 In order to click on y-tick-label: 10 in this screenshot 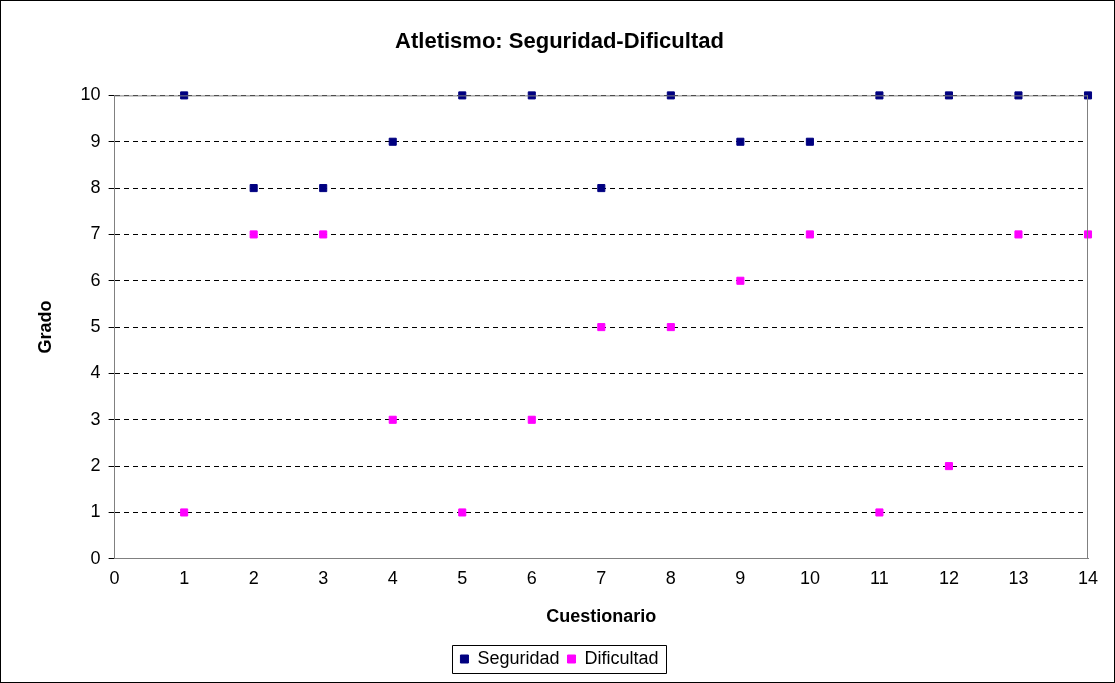, I will do `click(90, 94)`.